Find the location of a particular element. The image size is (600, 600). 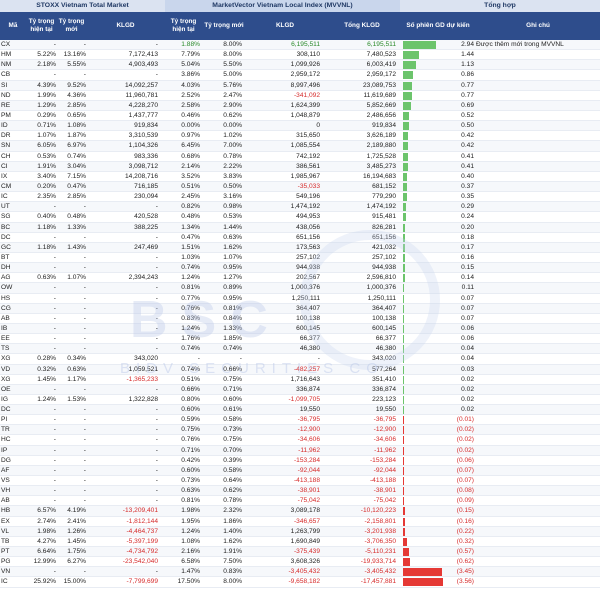

cell-sessions: 0.04 is located at coordinates (467, 359).